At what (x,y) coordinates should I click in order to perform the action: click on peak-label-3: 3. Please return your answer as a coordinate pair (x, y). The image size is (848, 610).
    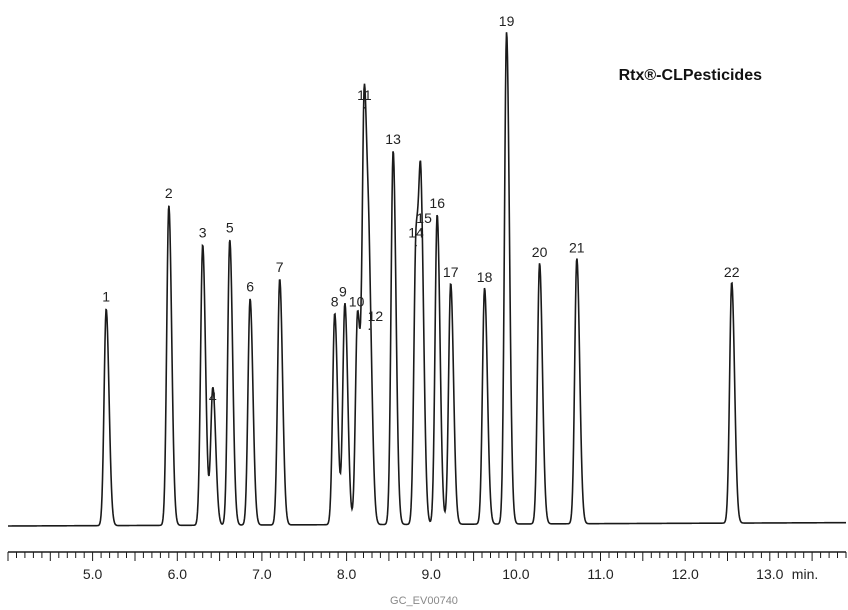
    Looking at the image, I should click on (203, 233).